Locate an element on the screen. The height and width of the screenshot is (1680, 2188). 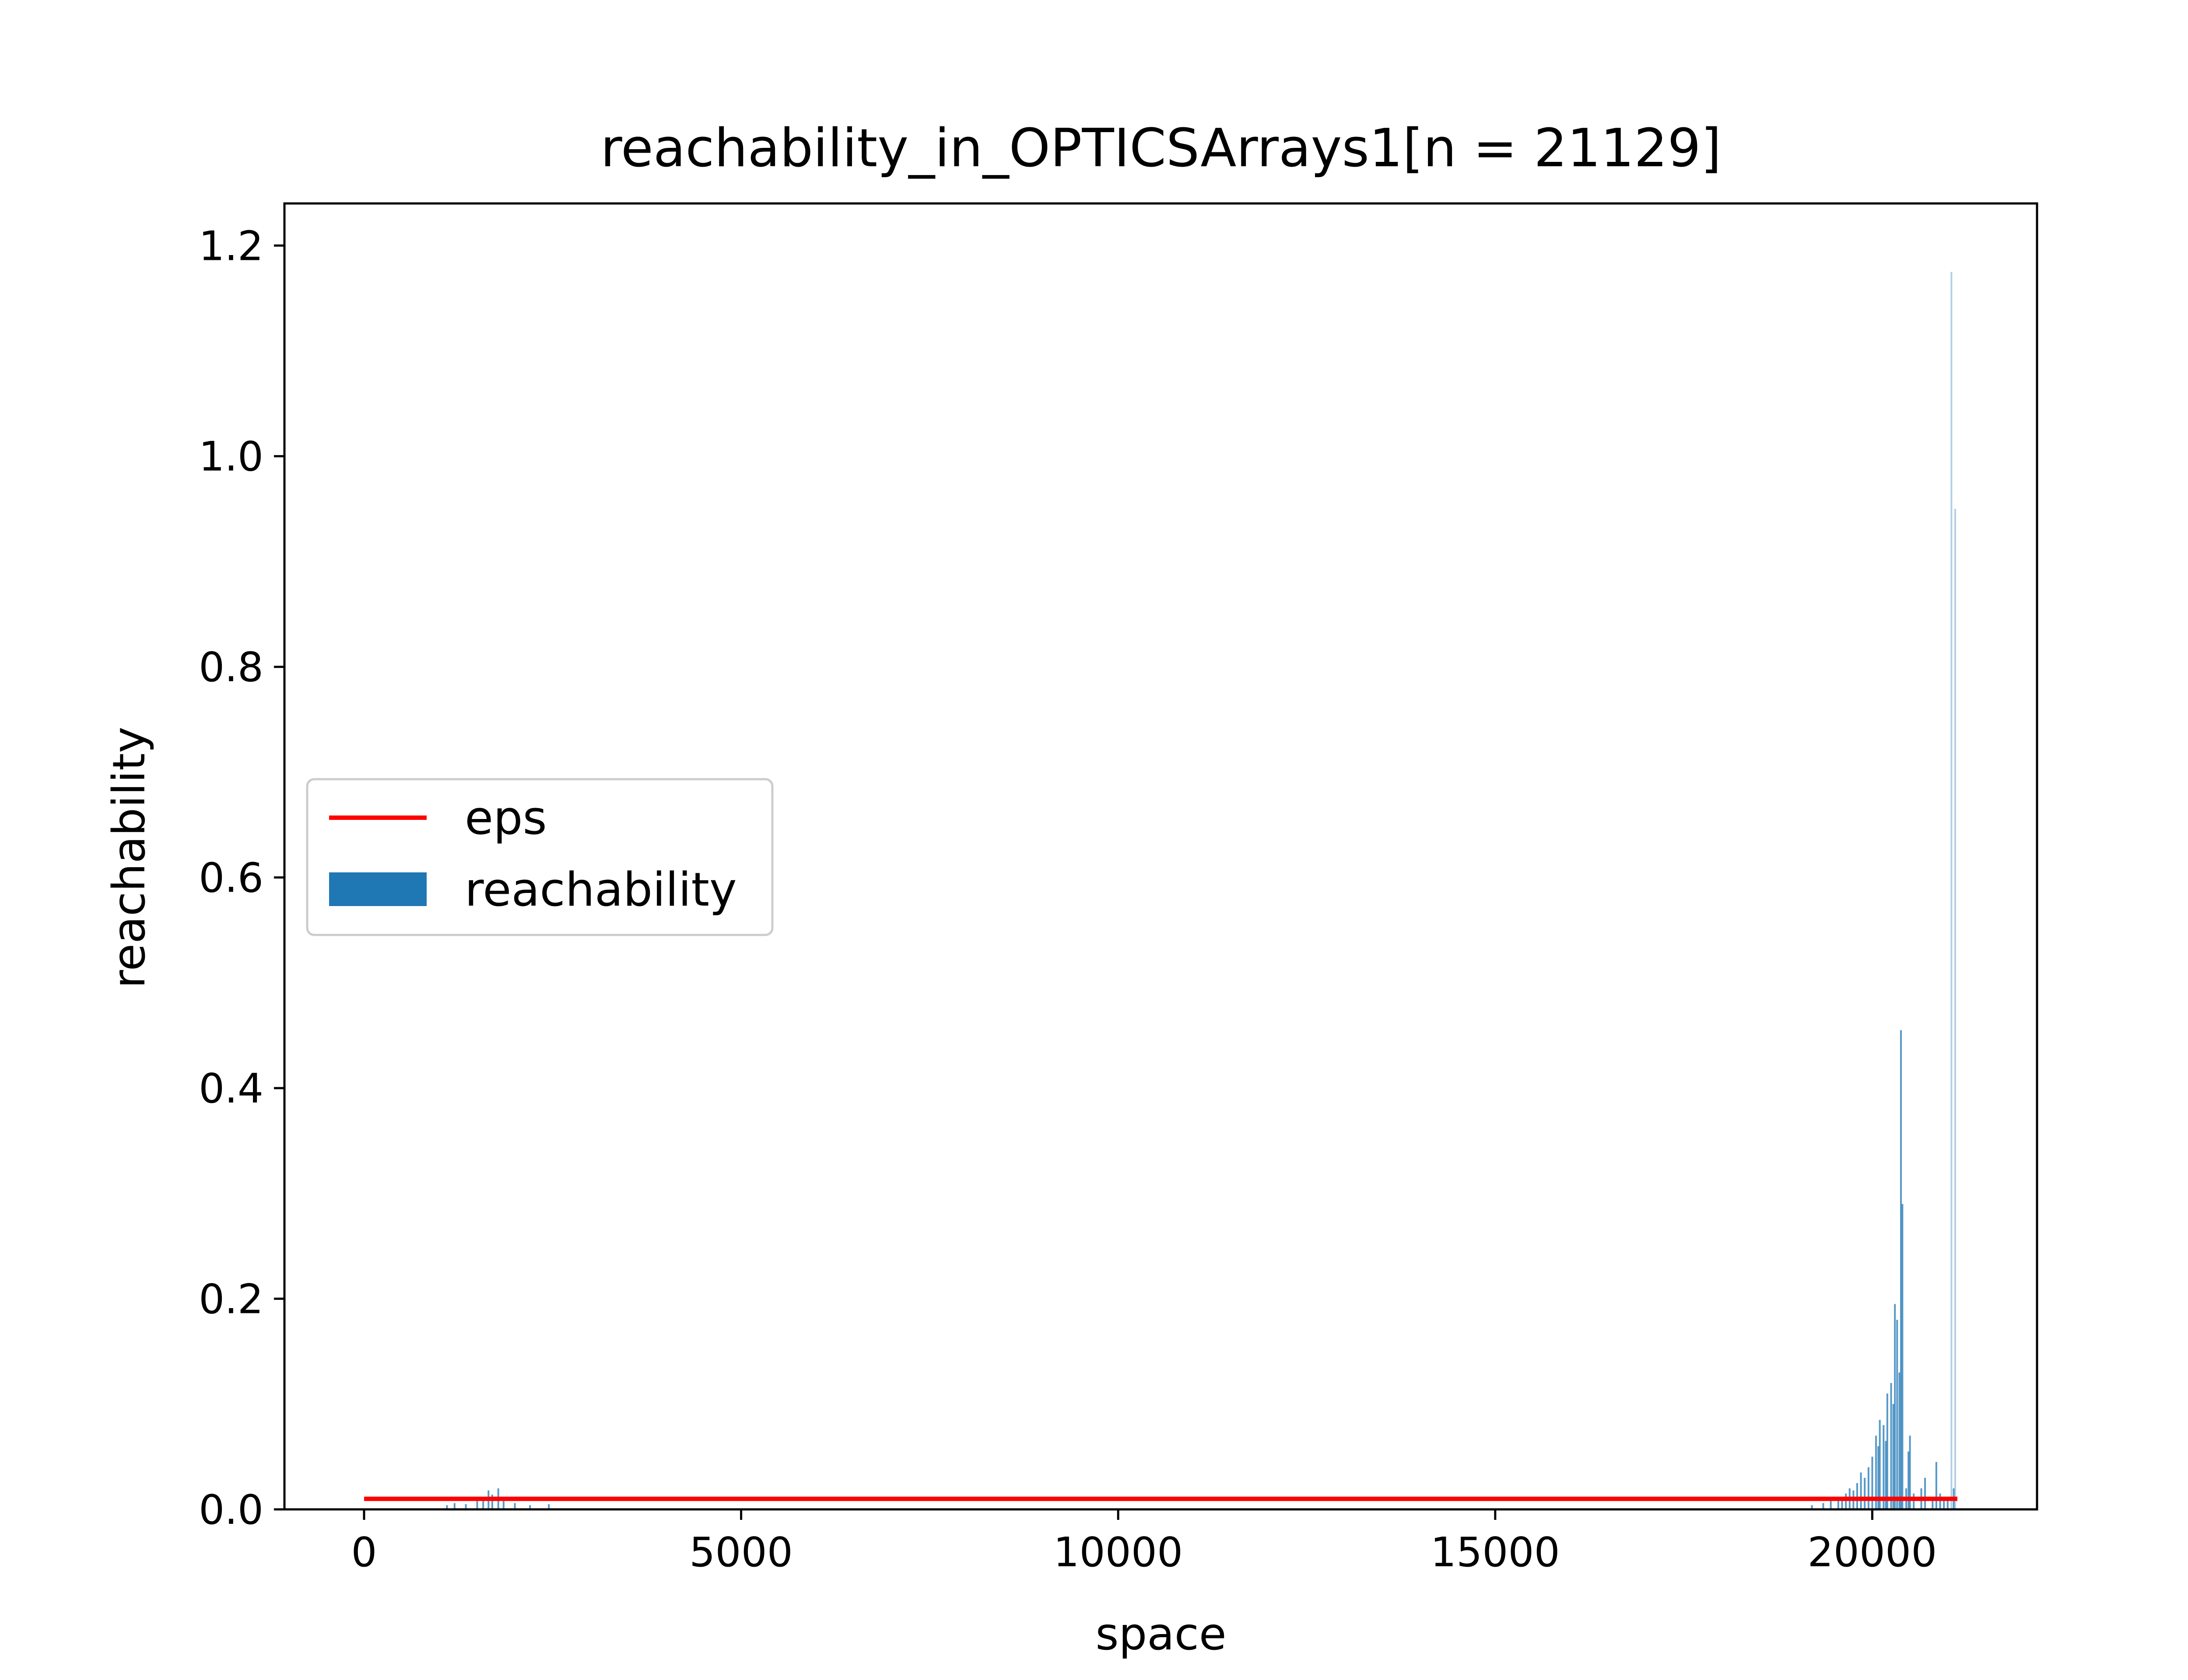
legend-reachability-label: reachability is located at coordinates (601, 890).